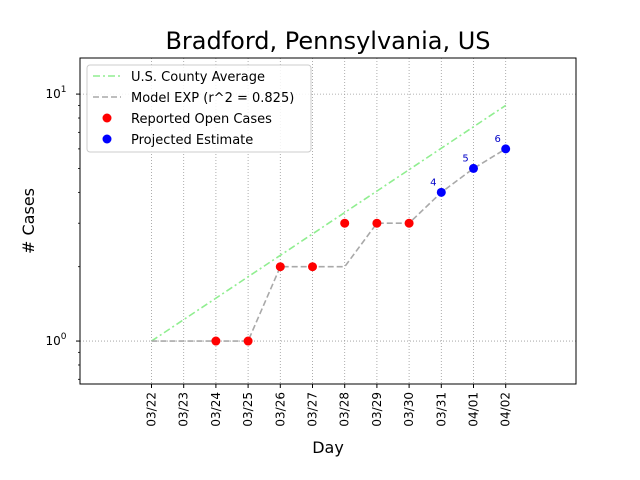  What do you see at coordinates (198, 77) in the screenshot?
I see `legend-label: U.S. County Average` at bounding box center [198, 77].